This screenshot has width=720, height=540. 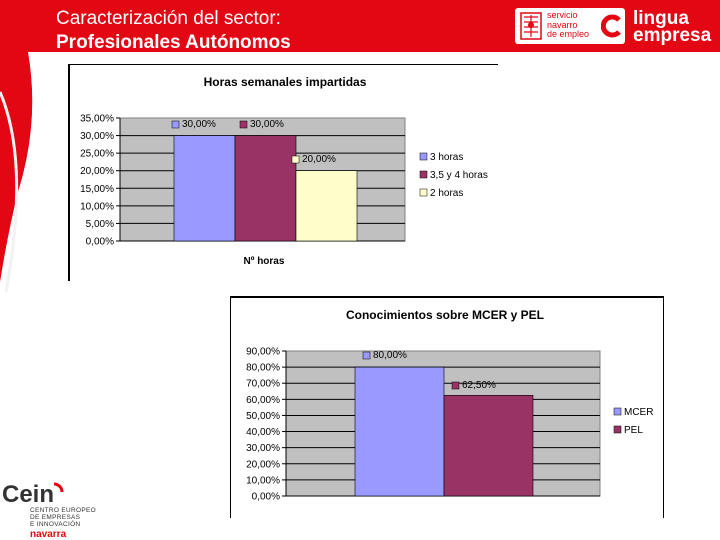 I want to click on slide-title-line1: Caracterización del sector:, so click(x=168, y=18).